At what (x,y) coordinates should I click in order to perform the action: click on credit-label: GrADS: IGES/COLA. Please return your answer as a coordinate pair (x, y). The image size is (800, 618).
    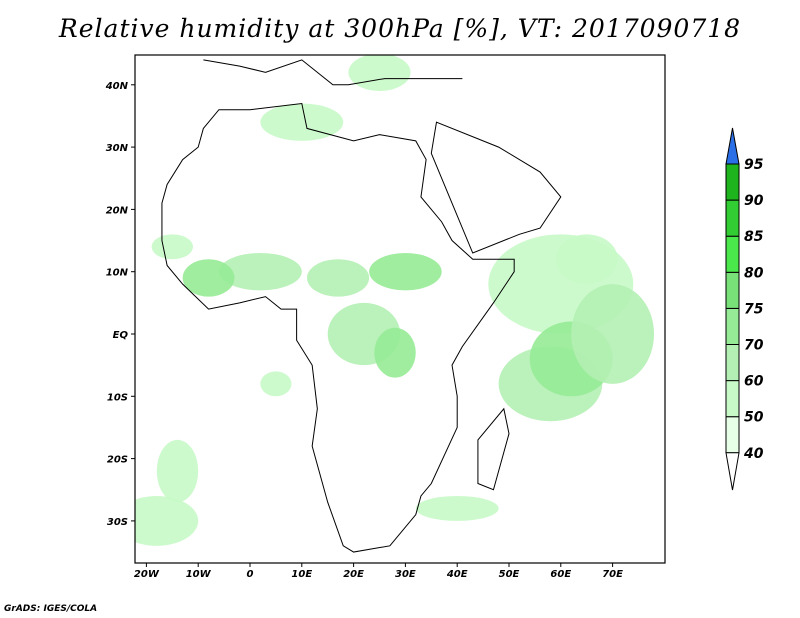
    Looking at the image, I should click on (51, 609).